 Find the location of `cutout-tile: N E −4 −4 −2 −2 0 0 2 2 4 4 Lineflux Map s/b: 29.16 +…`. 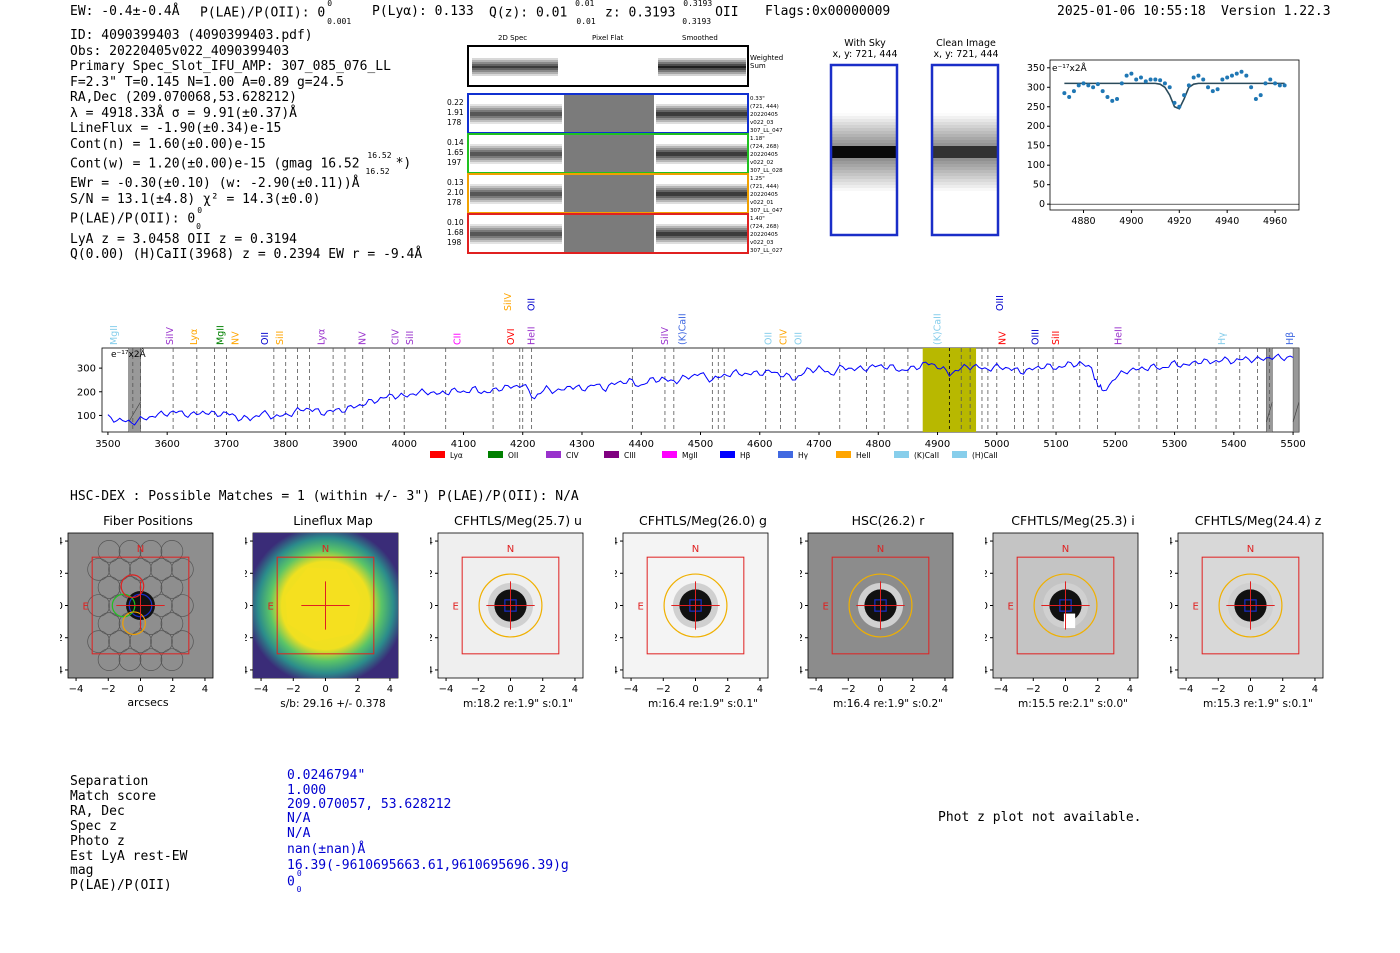

cutout-tile: N E −4 −4 −2 −2 0 0 2 2 4 4 Lineflux Map s/b: 29.16 +… is located at coordinates (330, 613).